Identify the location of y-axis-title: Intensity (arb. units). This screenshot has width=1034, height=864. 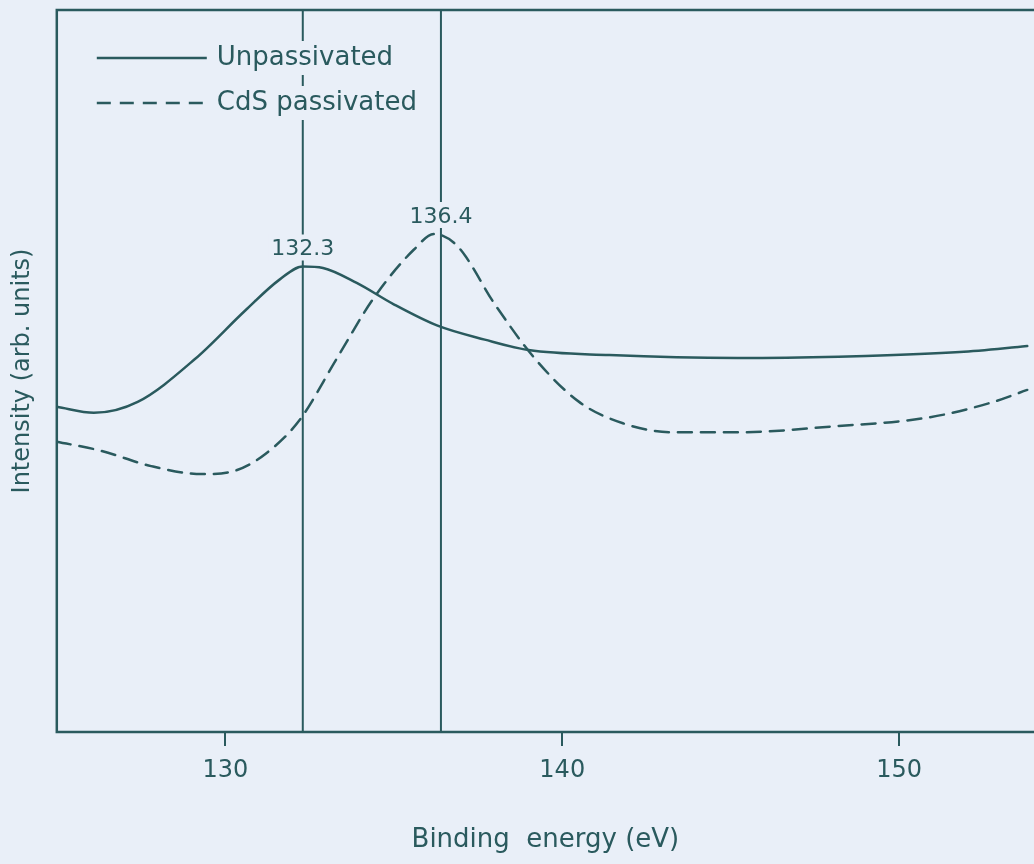
(20, 371).